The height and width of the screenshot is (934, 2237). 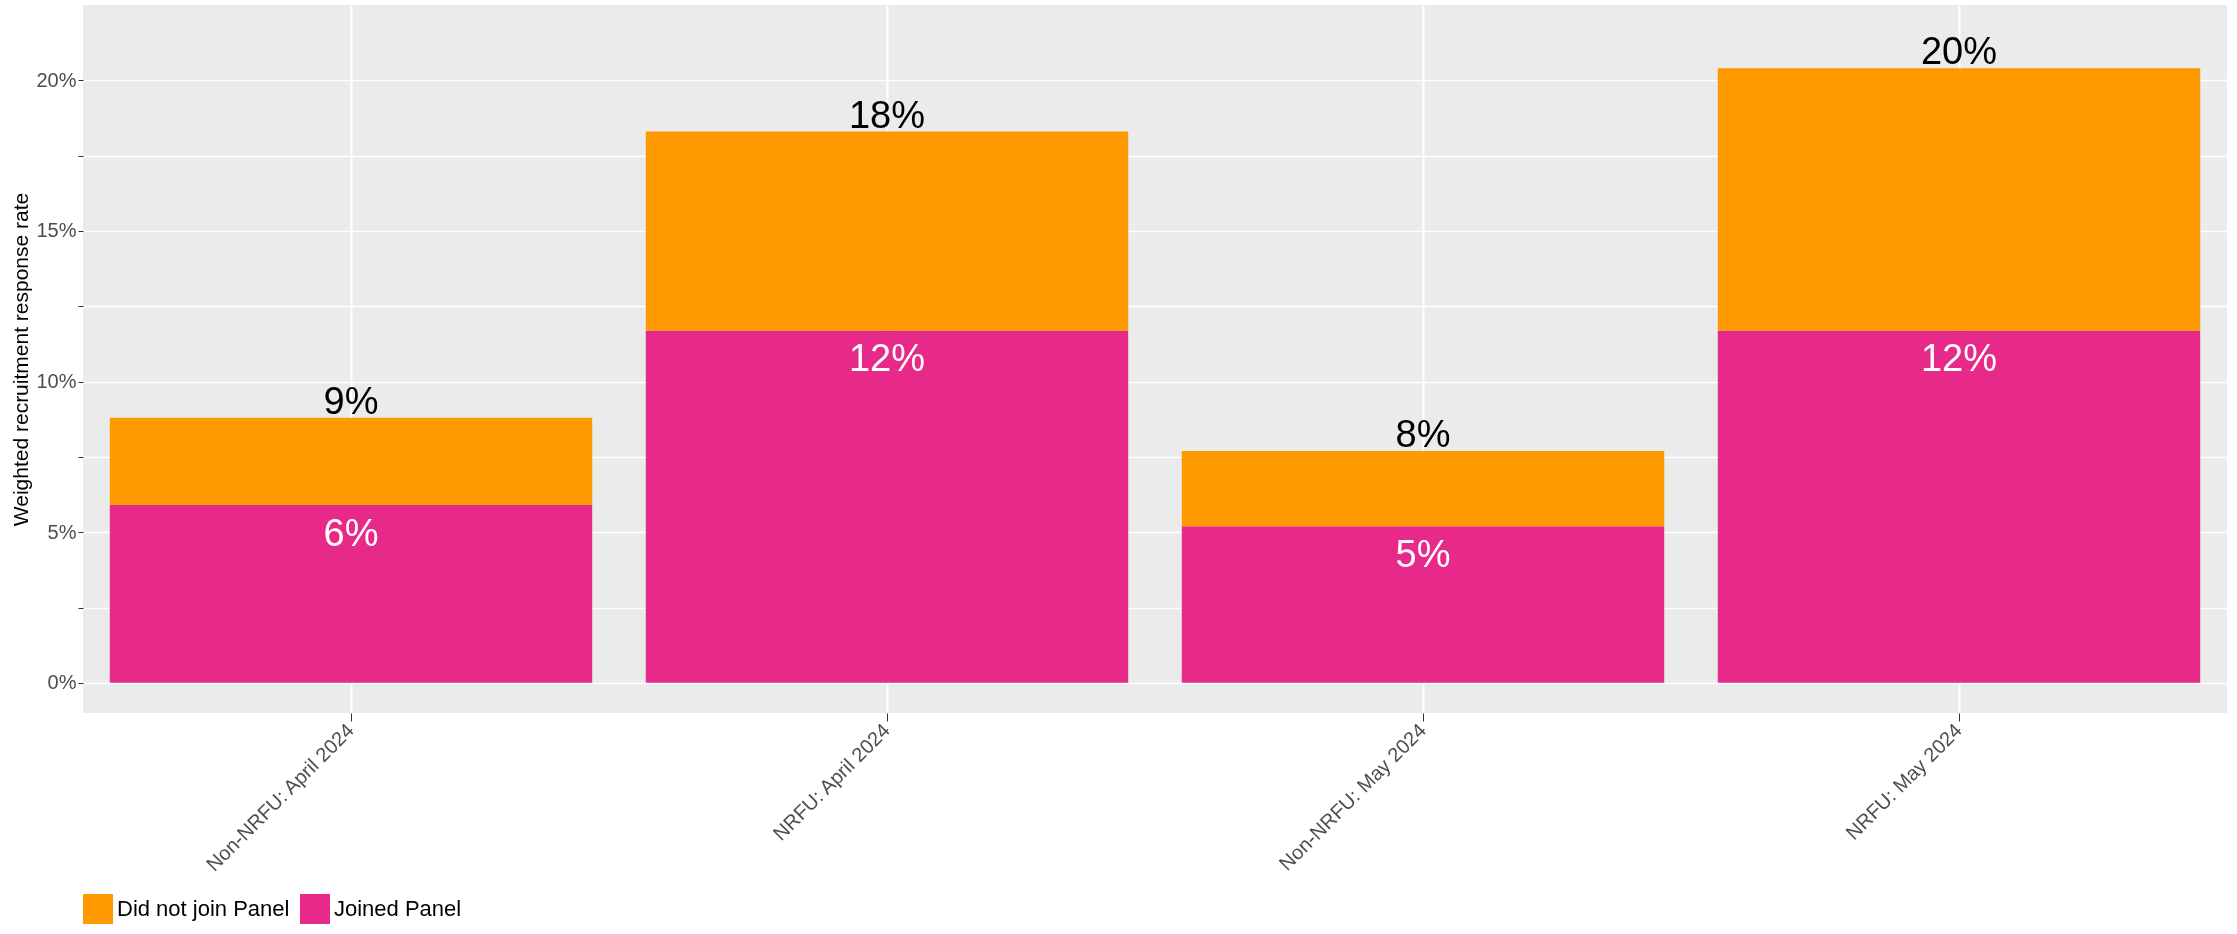 I want to click on data-label: 6%, so click(x=351, y=532).